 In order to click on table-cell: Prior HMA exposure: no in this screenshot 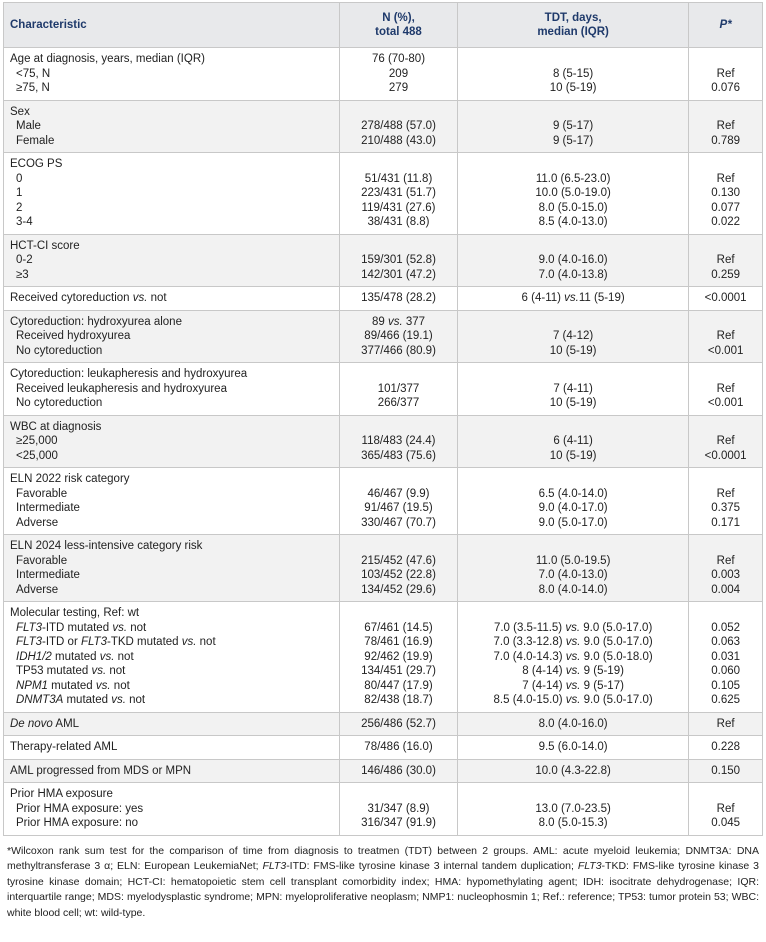, I will do `click(171, 825)`.